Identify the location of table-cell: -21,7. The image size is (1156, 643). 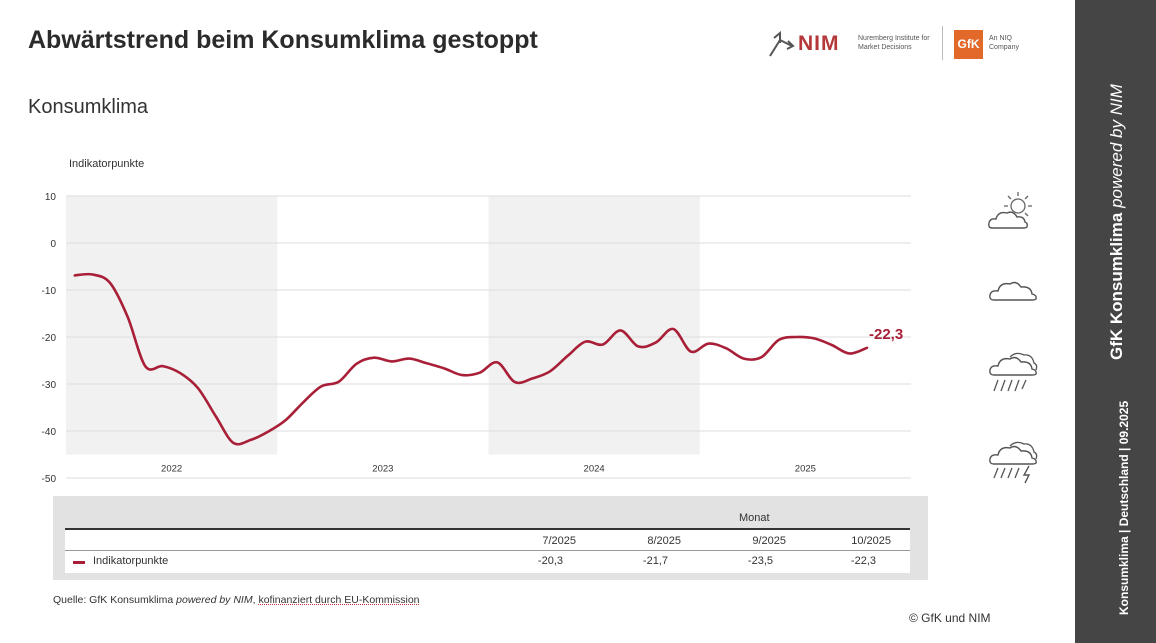
(655, 561).